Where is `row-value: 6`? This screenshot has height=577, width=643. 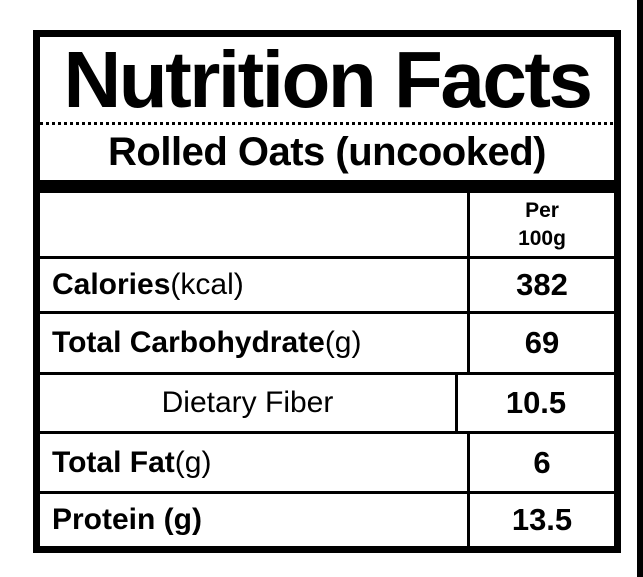
row-value: 6 is located at coordinates (542, 462).